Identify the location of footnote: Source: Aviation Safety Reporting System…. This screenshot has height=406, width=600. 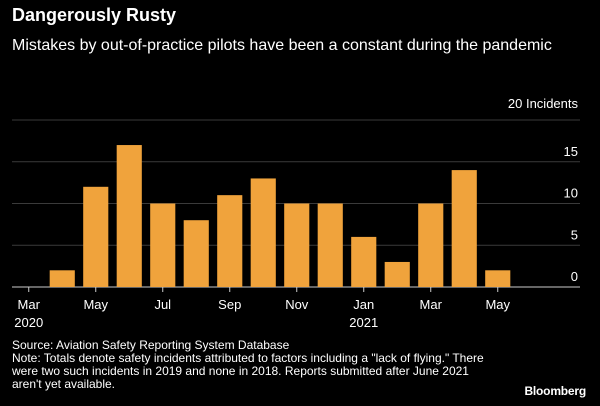
(252, 365).